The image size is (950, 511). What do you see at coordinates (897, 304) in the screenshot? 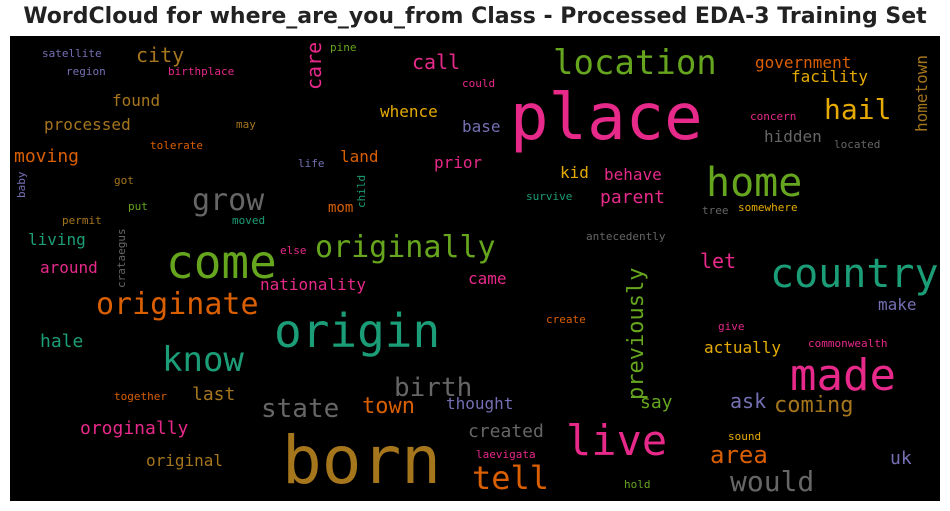
I see `word-make: make` at bounding box center [897, 304].